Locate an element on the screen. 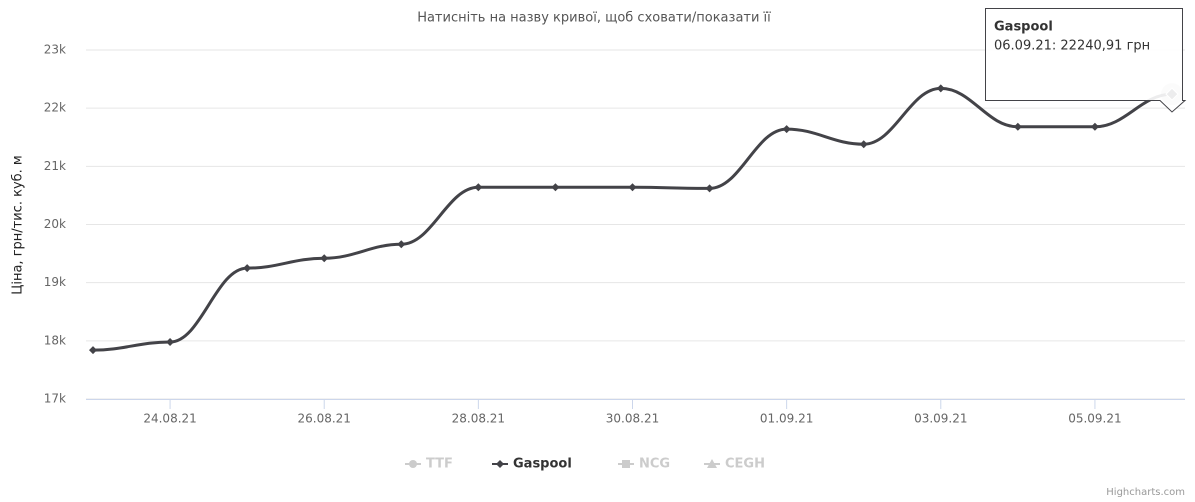  y-tick-label: 17k is located at coordinates (55, 399).